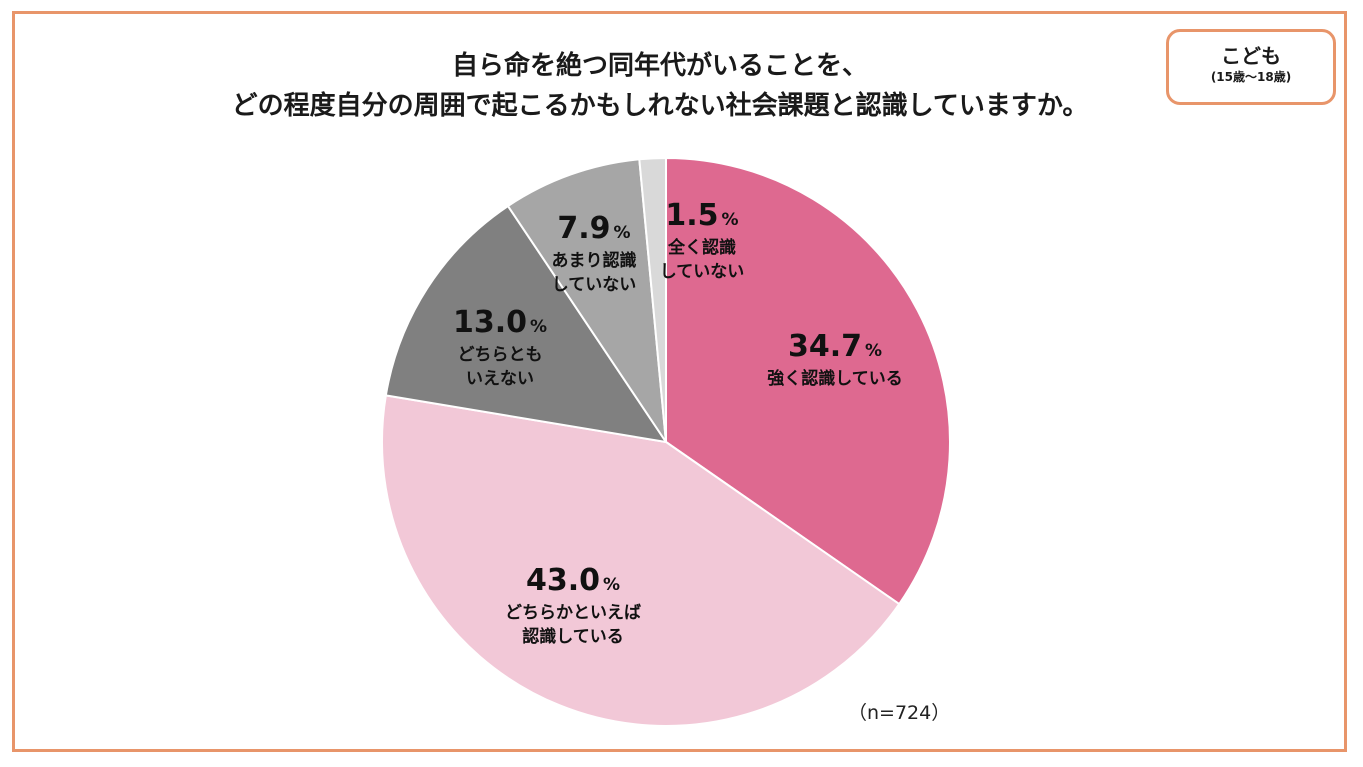 The height and width of the screenshot is (767, 1363). What do you see at coordinates (702, 272) in the screenshot?
I see `slice-category-4-line-1: していない` at bounding box center [702, 272].